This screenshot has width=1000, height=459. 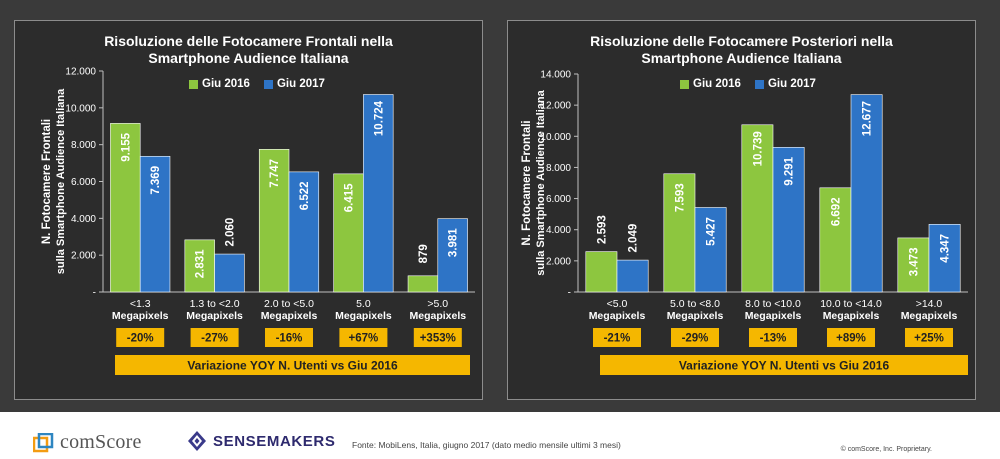 What do you see at coordinates (868, 118) in the screenshot?
I see `bar-data-label: 12.677` at bounding box center [868, 118].